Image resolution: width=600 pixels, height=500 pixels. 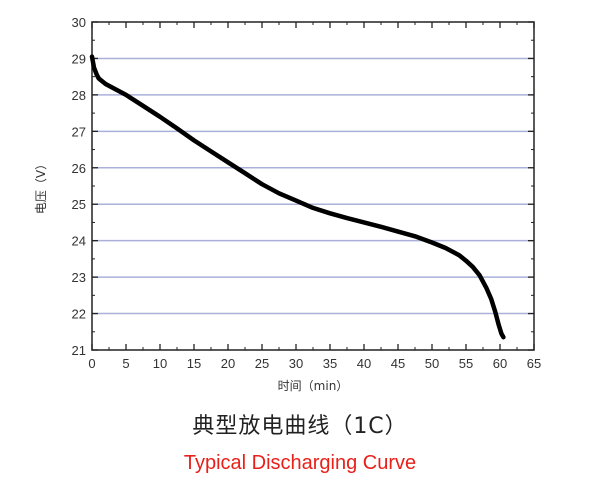 What do you see at coordinates (79, 314) in the screenshot?
I see `y-tick-label: 22` at bounding box center [79, 314].